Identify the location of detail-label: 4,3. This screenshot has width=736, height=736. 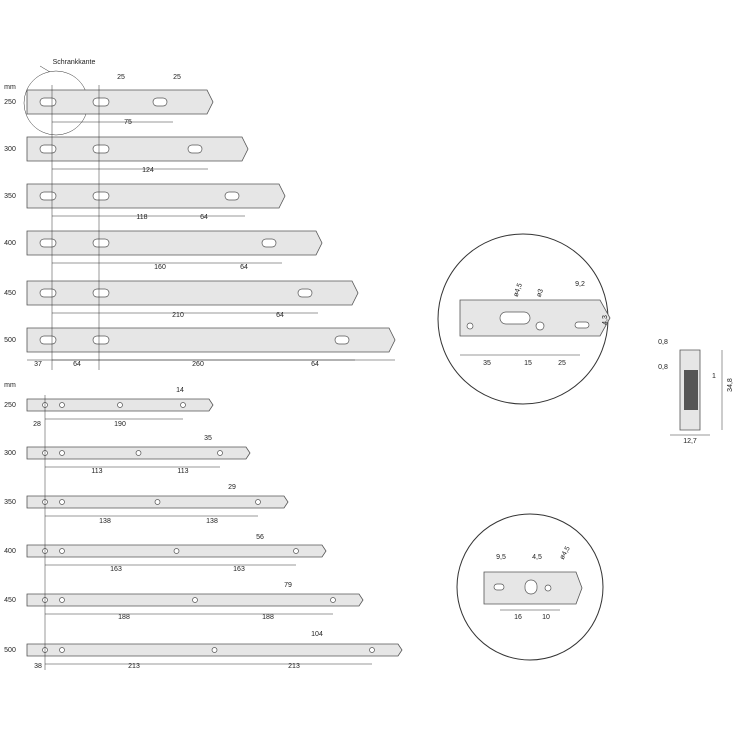
(605, 320).